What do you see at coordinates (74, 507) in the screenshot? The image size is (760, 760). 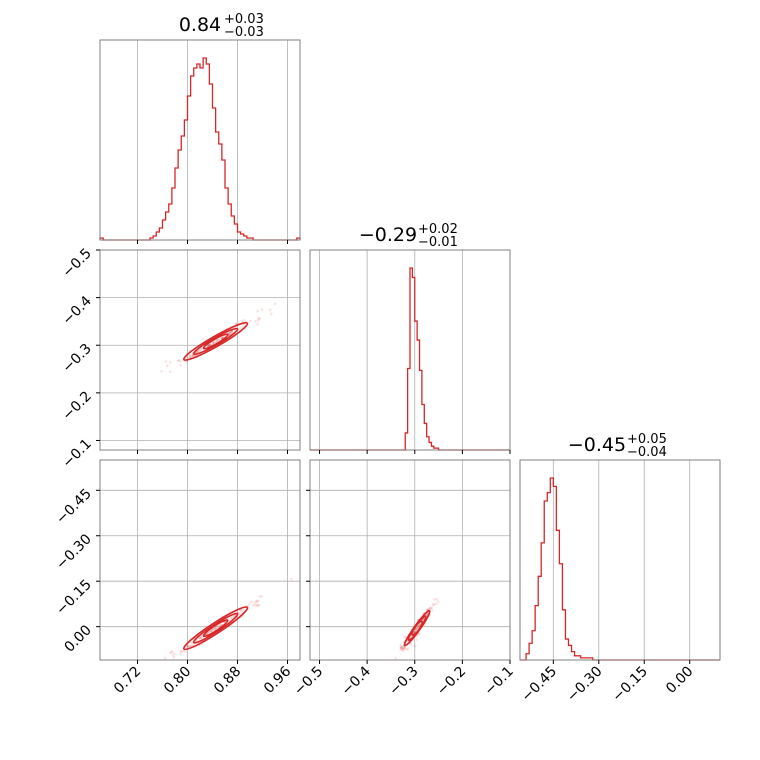 I see `y-tick-label-2-3: −0.45` at bounding box center [74, 507].